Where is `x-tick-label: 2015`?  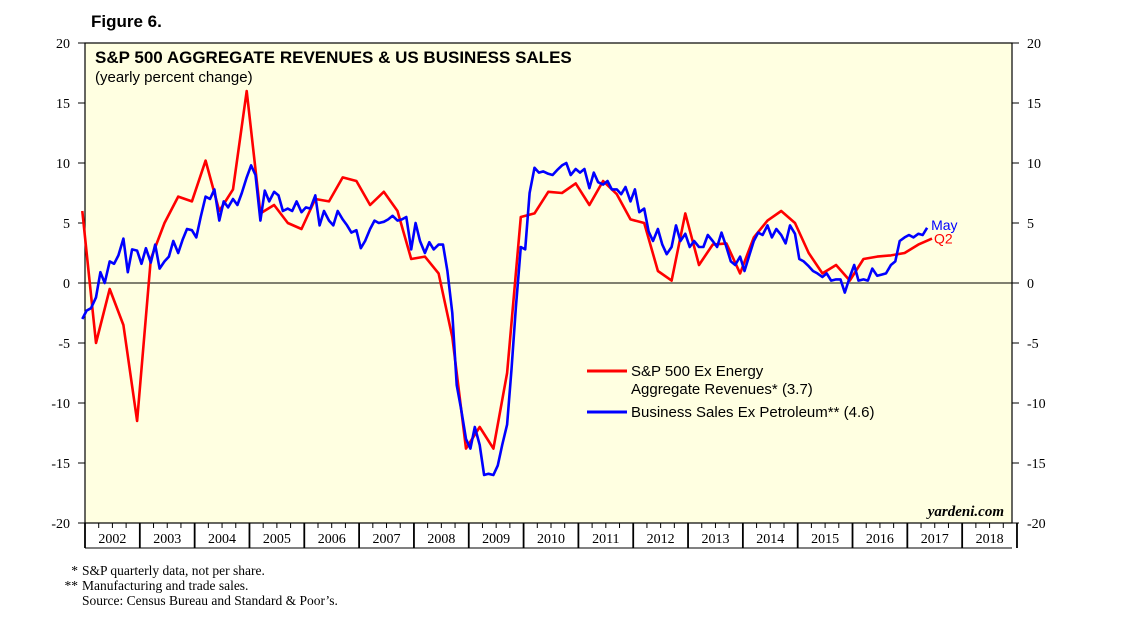 x-tick-label: 2015 is located at coordinates (825, 539).